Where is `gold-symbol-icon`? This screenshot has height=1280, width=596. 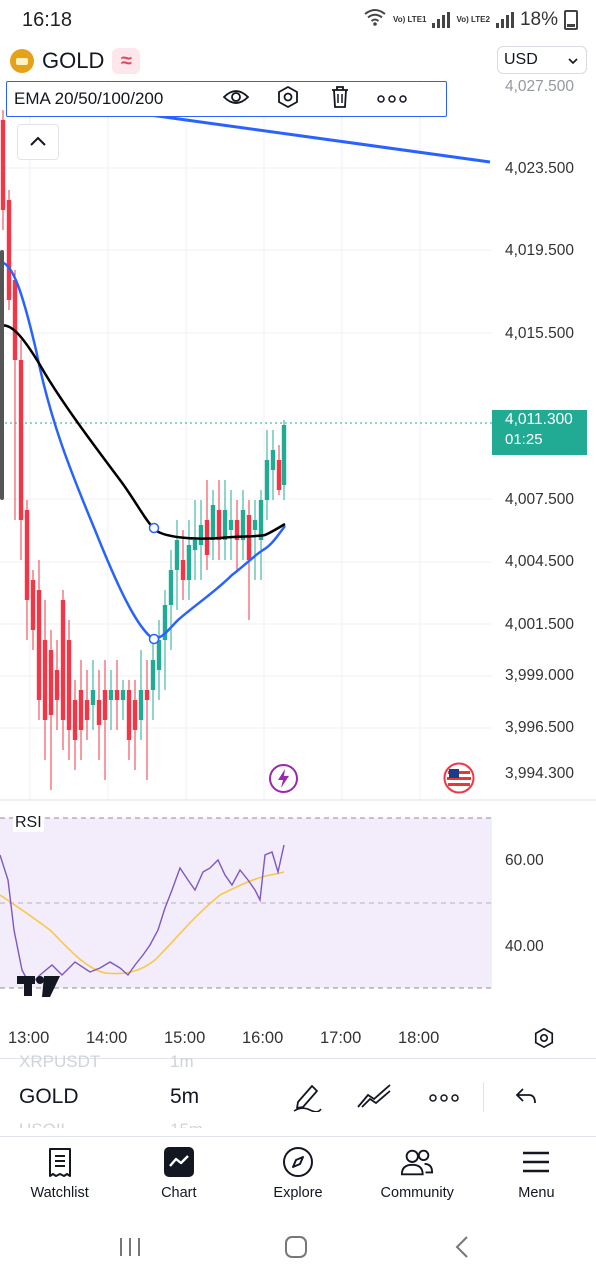 gold-symbol-icon is located at coordinates (22, 61).